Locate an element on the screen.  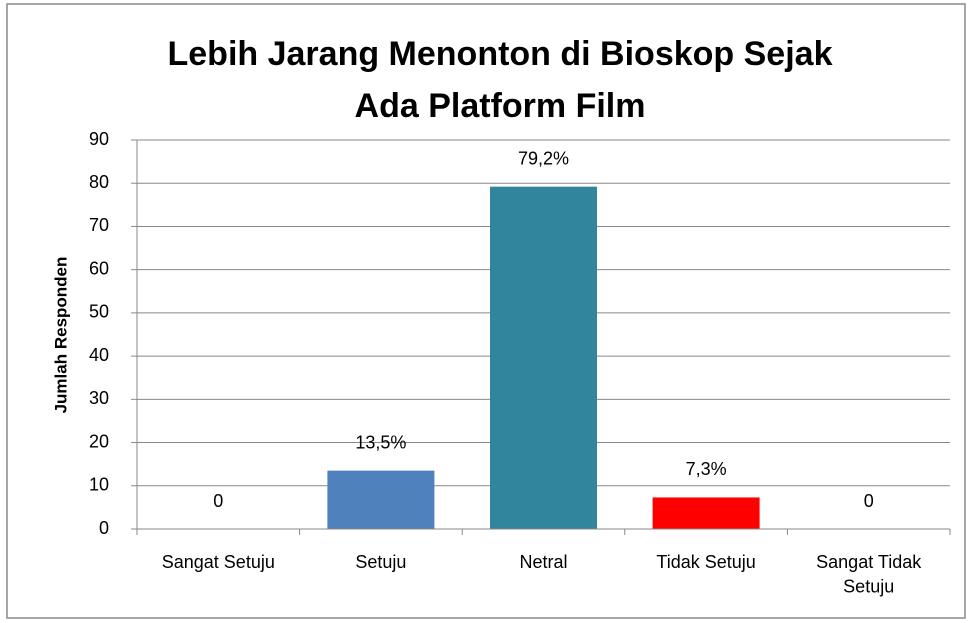
y-tick-label: 0 is located at coordinates (104, 528).